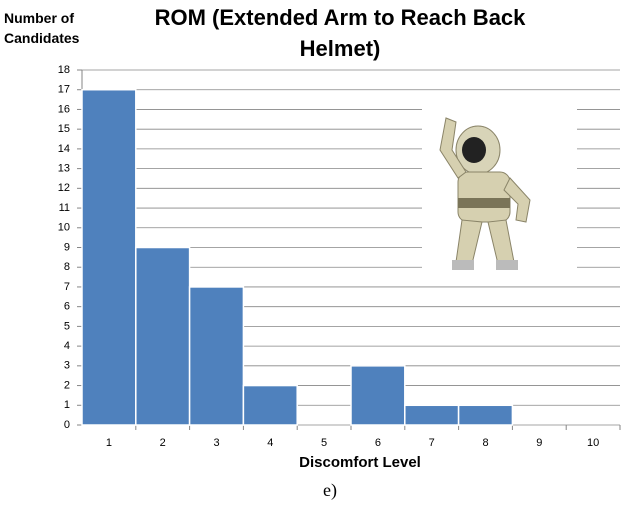  I want to click on x-tick-label: 9, so click(539, 443).